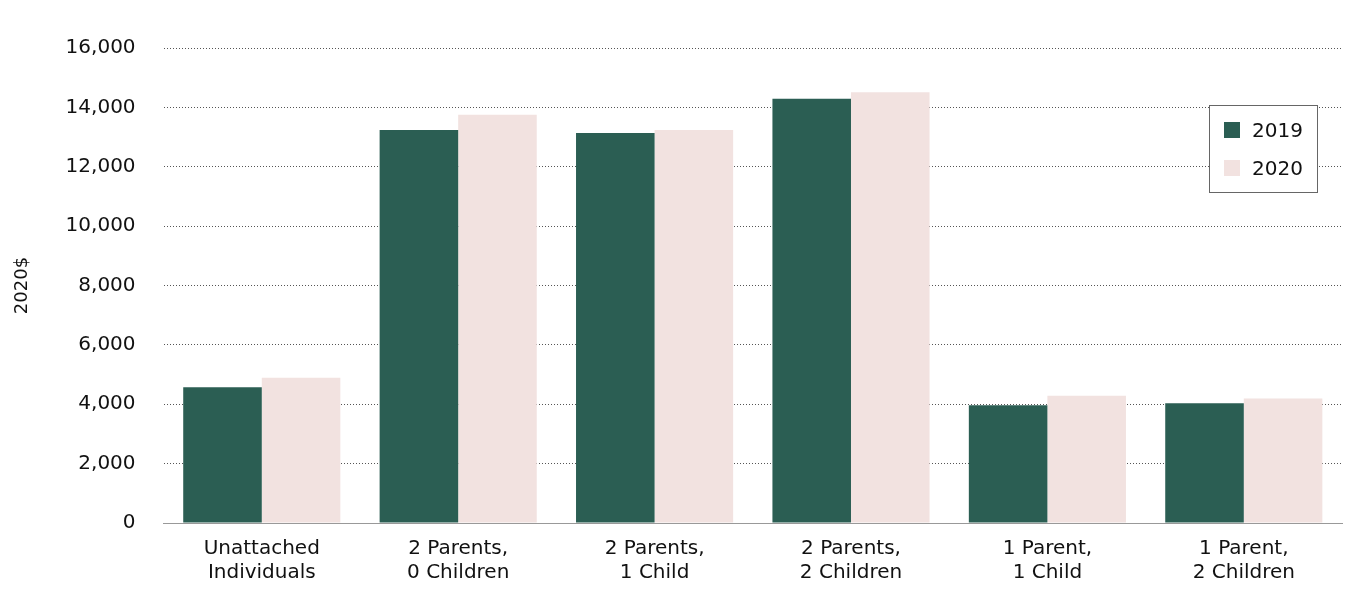  I want to click on y-tick-label: 12,000, so click(100, 164).